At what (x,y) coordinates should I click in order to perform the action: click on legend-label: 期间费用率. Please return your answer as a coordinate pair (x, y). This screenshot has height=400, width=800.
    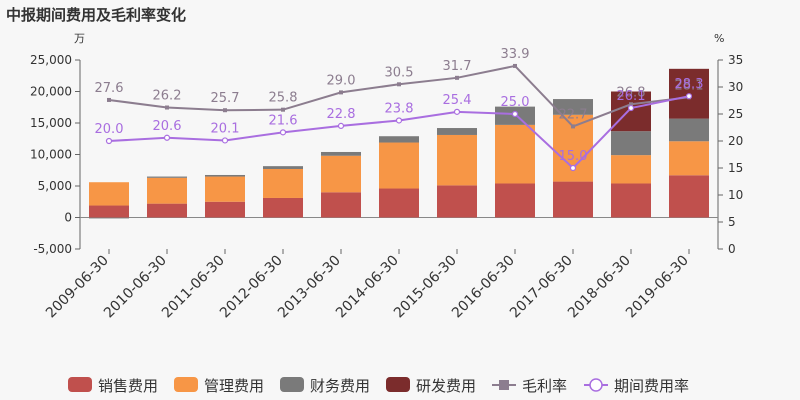
    Looking at the image, I should click on (651, 386).